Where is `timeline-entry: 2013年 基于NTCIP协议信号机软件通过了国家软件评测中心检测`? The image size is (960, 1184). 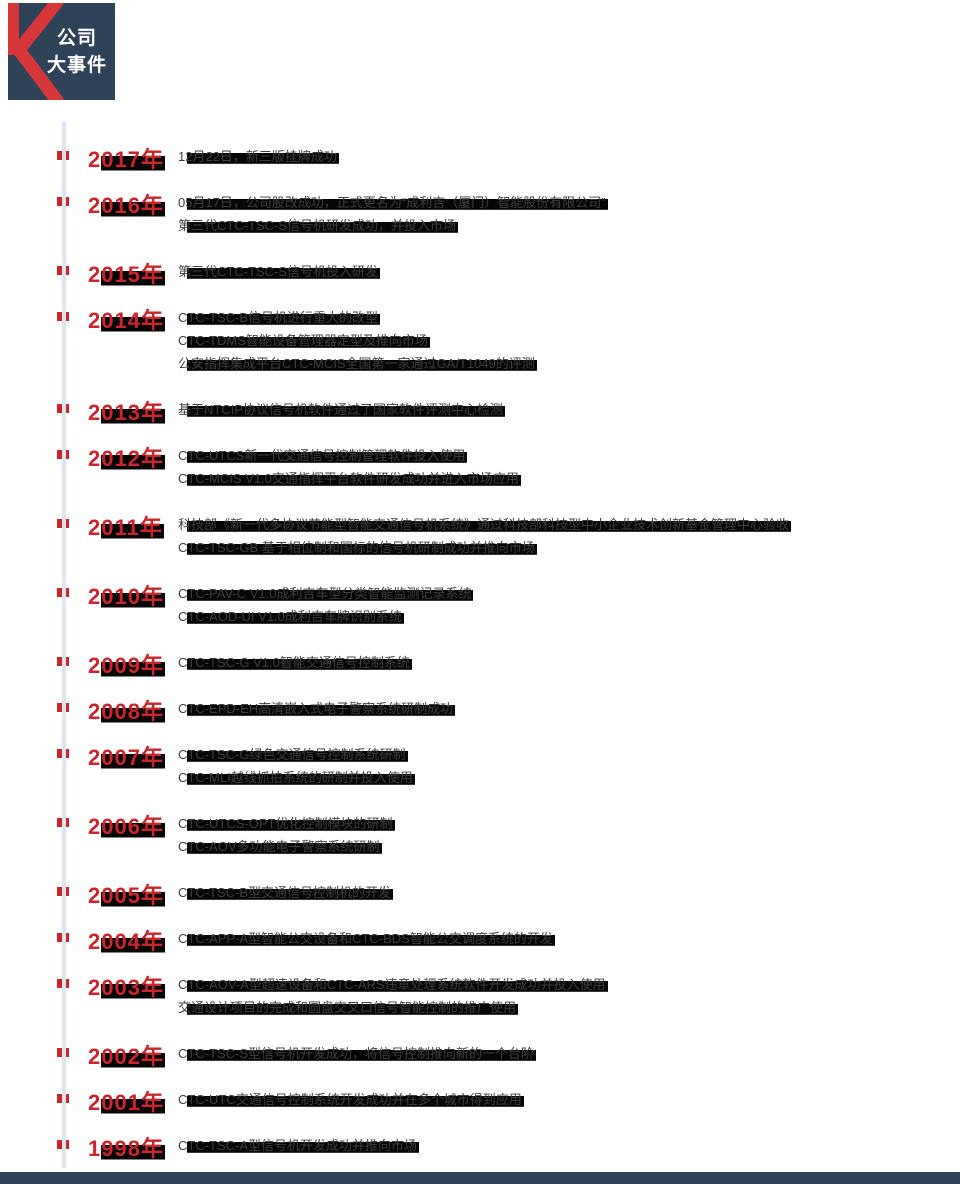
timeline-entry: 2013年 基于NTCIP协议信号机软件通过了国家软件评测中心检测 is located at coordinates (480, 411).